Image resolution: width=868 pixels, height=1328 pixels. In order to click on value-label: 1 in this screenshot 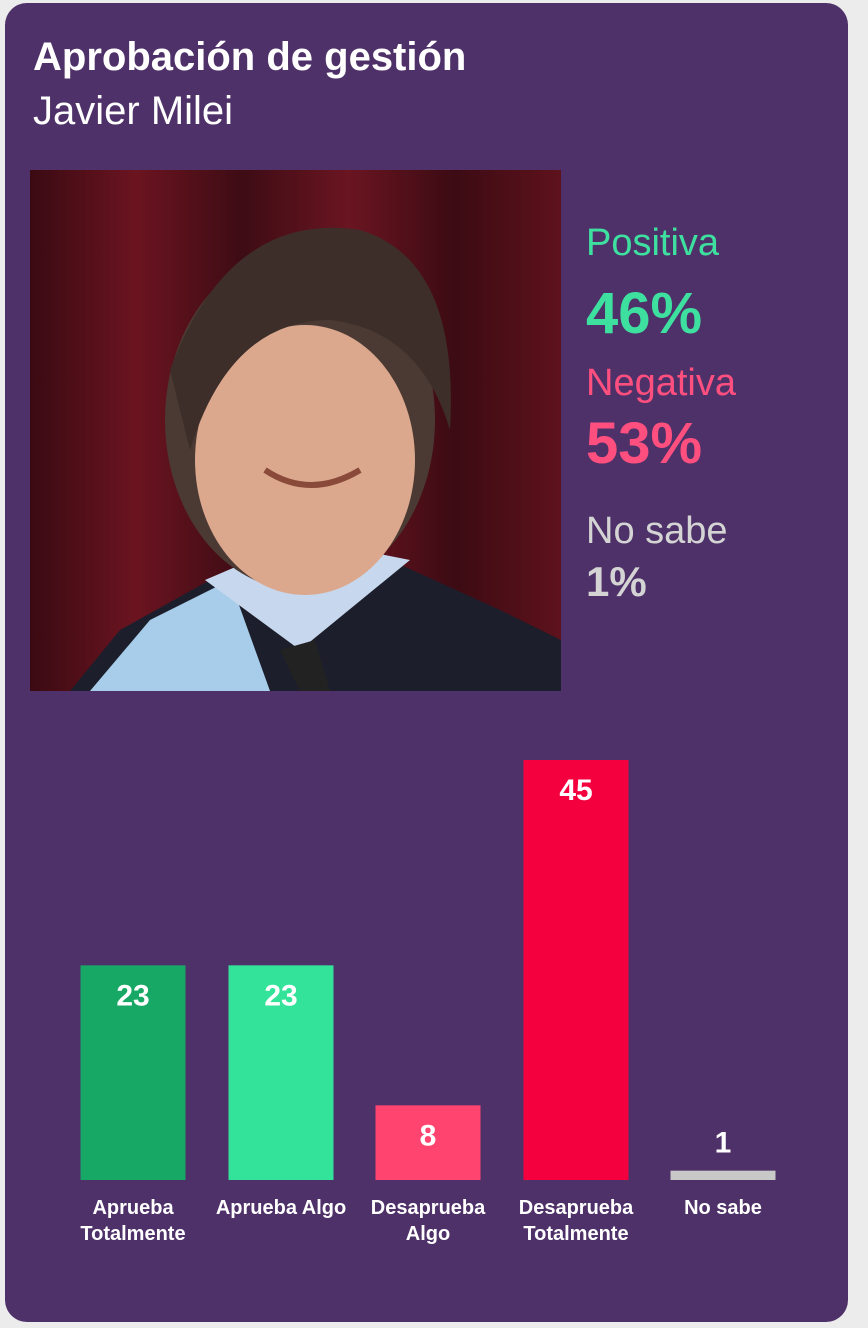, I will do `click(723, 1143)`.